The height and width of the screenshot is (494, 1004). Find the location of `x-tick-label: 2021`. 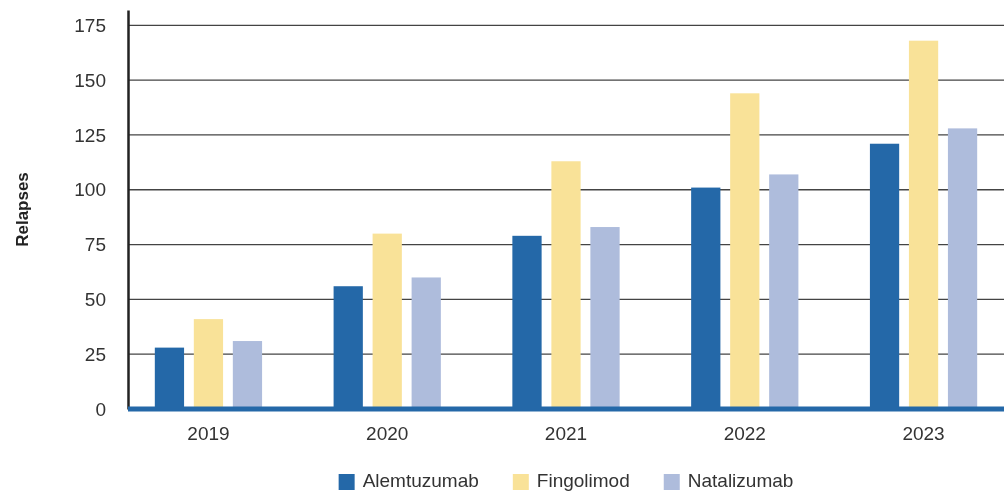

x-tick-label: 2021 is located at coordinates (566, 434).